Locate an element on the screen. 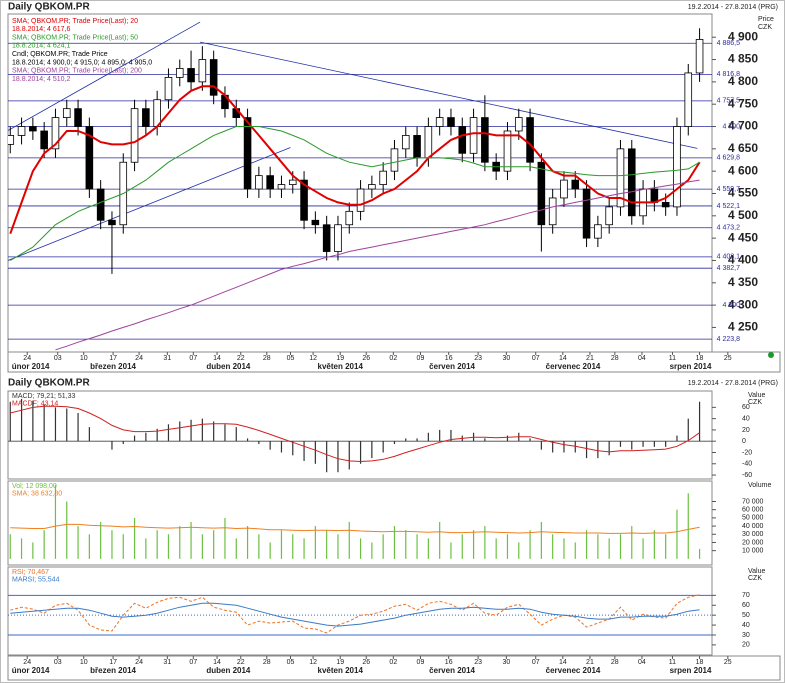  legend-entry: 18.8.2014; 4 510,2 is located at coordinates (41, 79).